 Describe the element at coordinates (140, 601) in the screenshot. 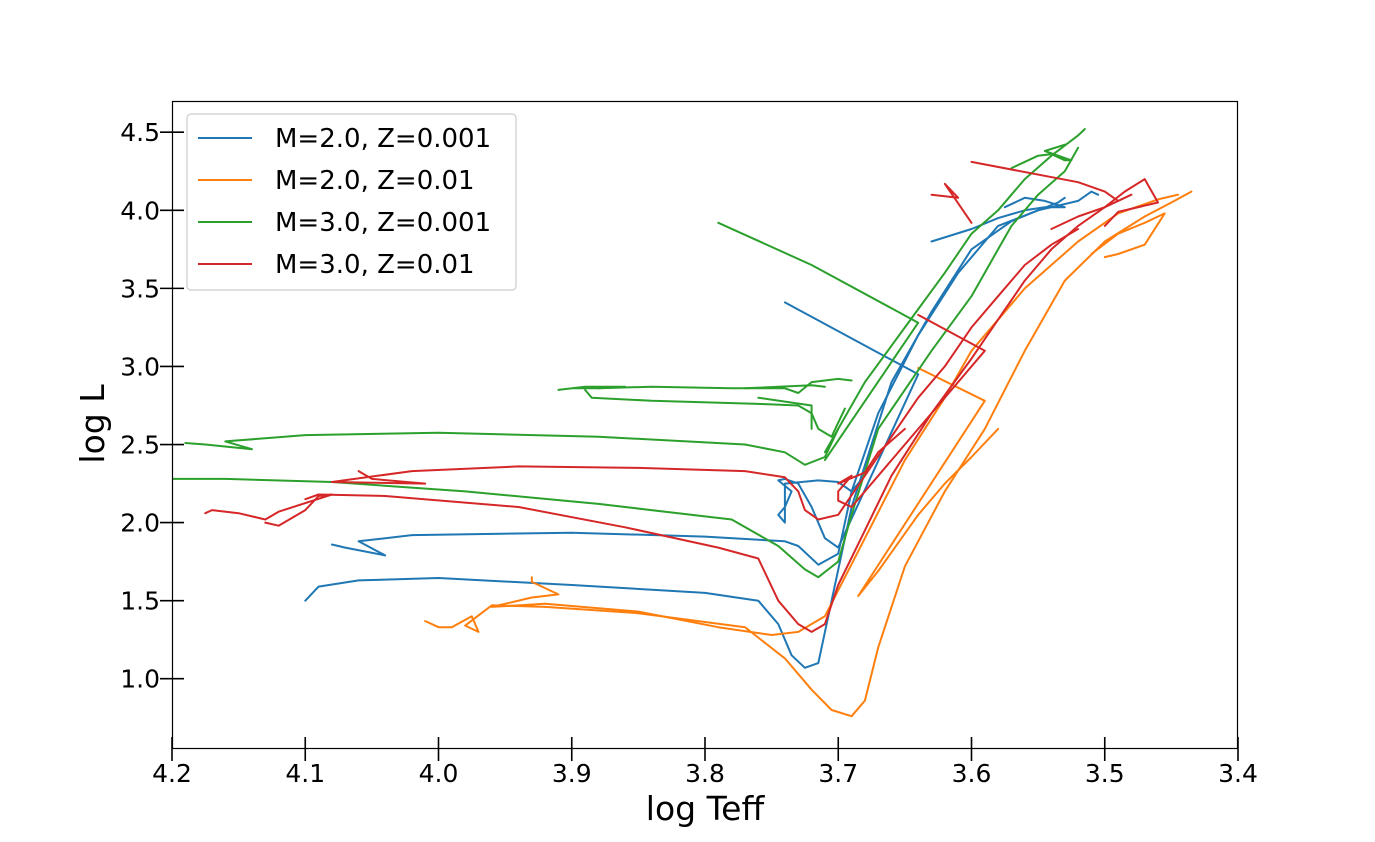

I see `y-tick-label-2: 1.5` at that location.